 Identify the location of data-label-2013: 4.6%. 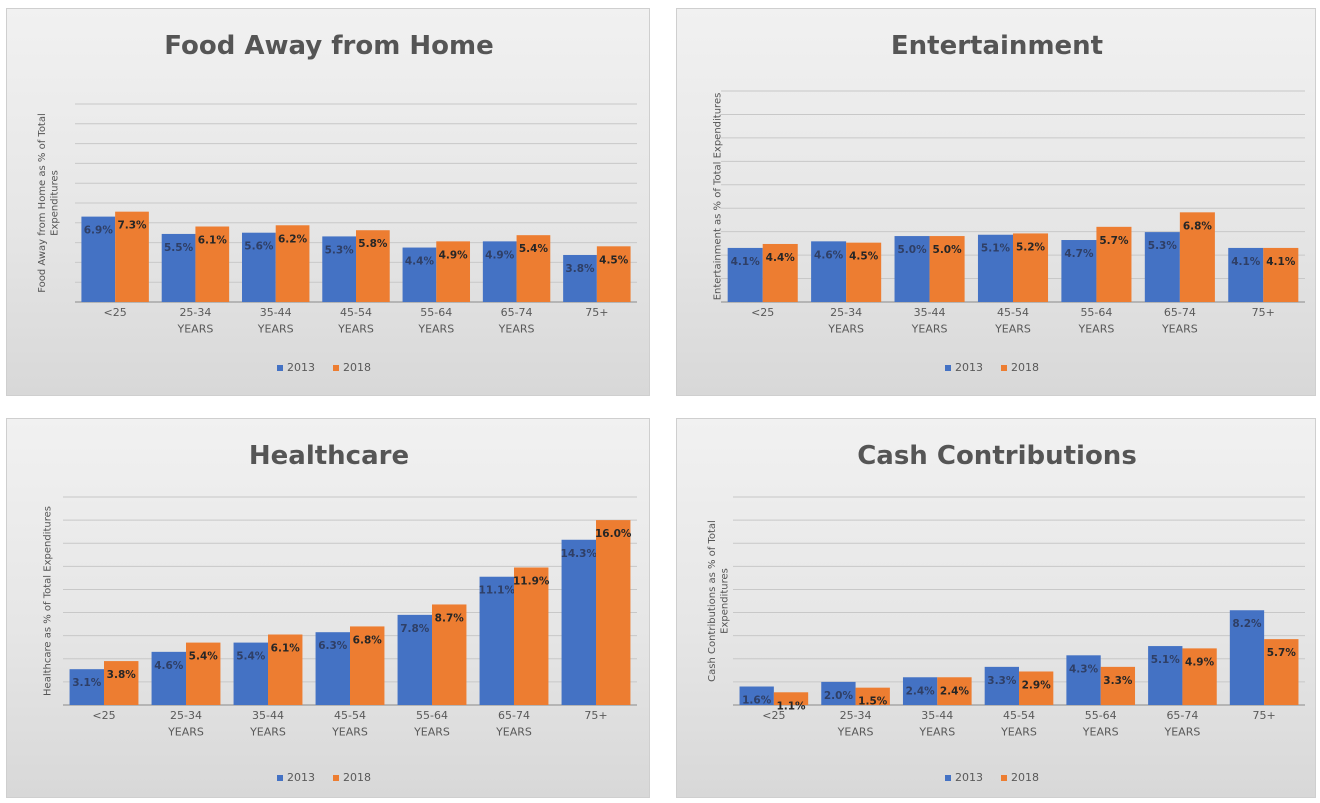
(169, 666).